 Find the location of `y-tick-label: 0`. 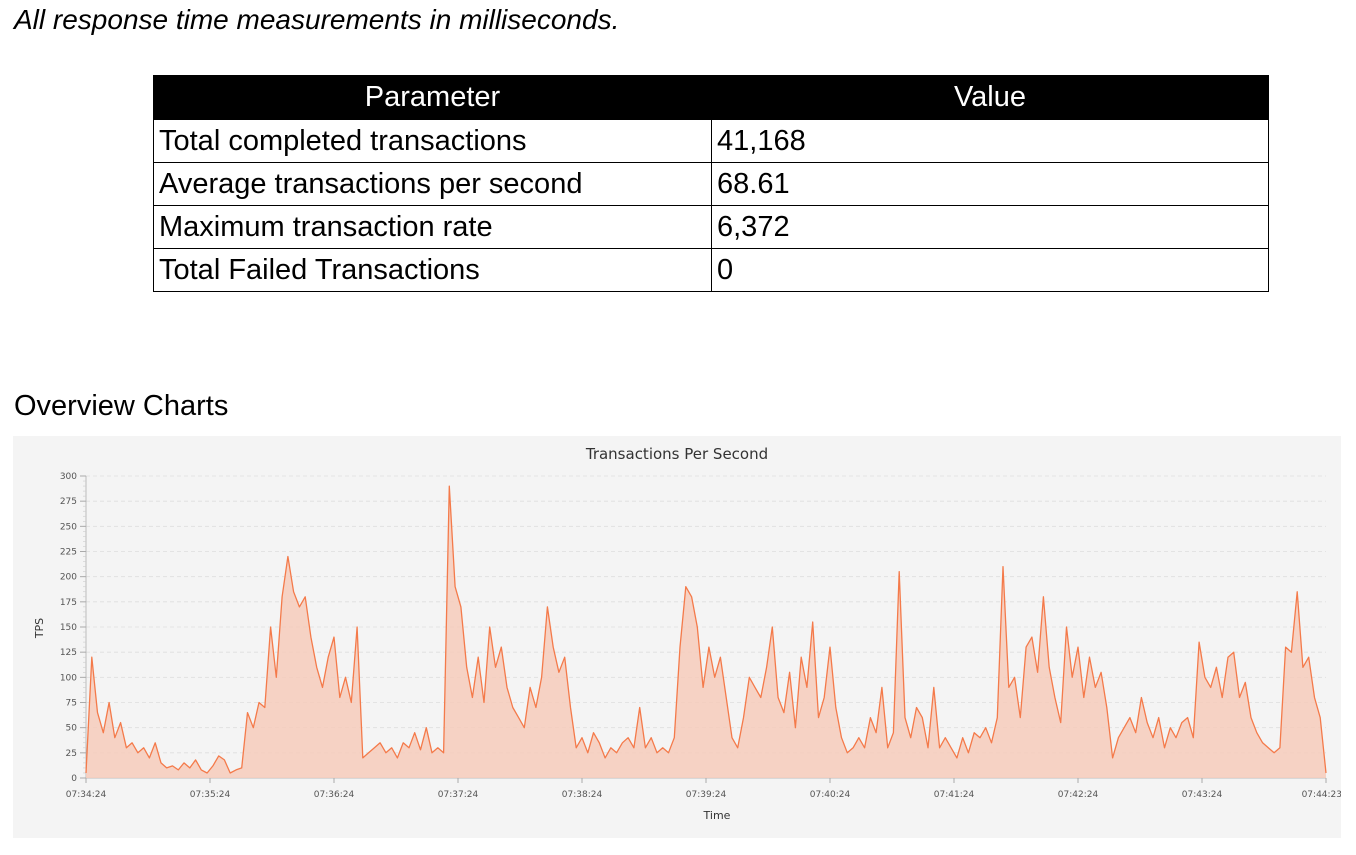

y-tick-label: 0 is located at coordinates (74, 779).